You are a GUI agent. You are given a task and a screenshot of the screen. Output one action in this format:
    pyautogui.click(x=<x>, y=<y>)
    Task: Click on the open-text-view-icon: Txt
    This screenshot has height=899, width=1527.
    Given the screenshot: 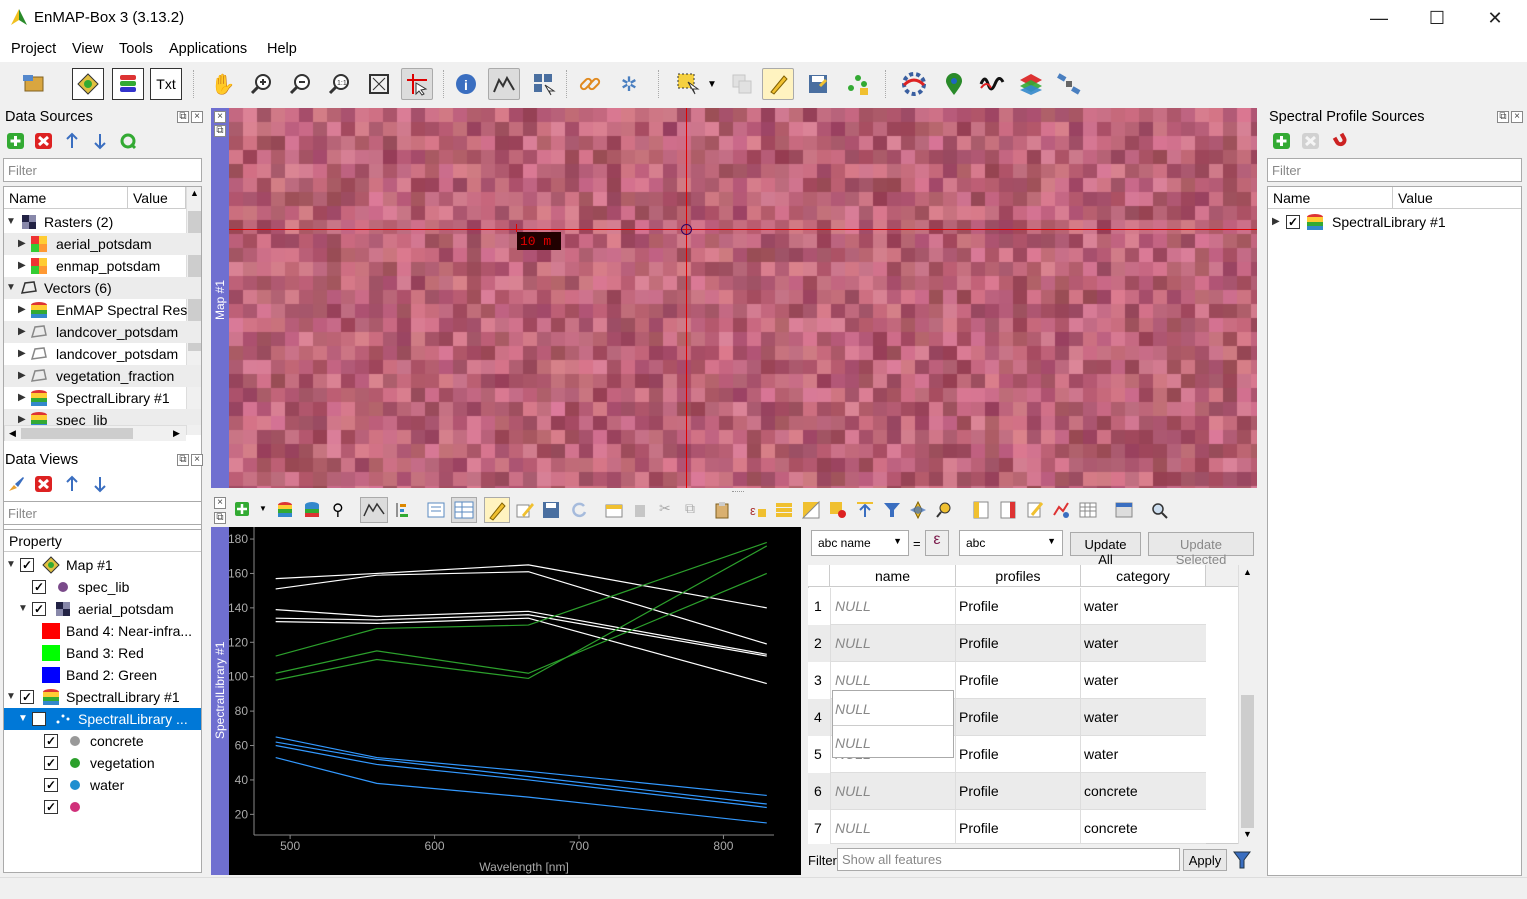 What is the action you would take?
    pyautogui.click(x=166, y=84)
    